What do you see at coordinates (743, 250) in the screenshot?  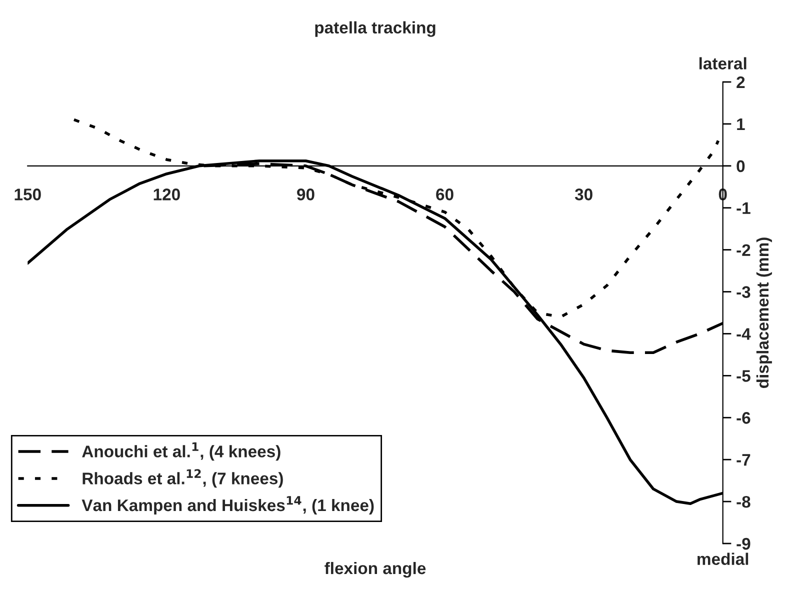 I see `y-tick-label: -2` at bounding box center [743, 250].